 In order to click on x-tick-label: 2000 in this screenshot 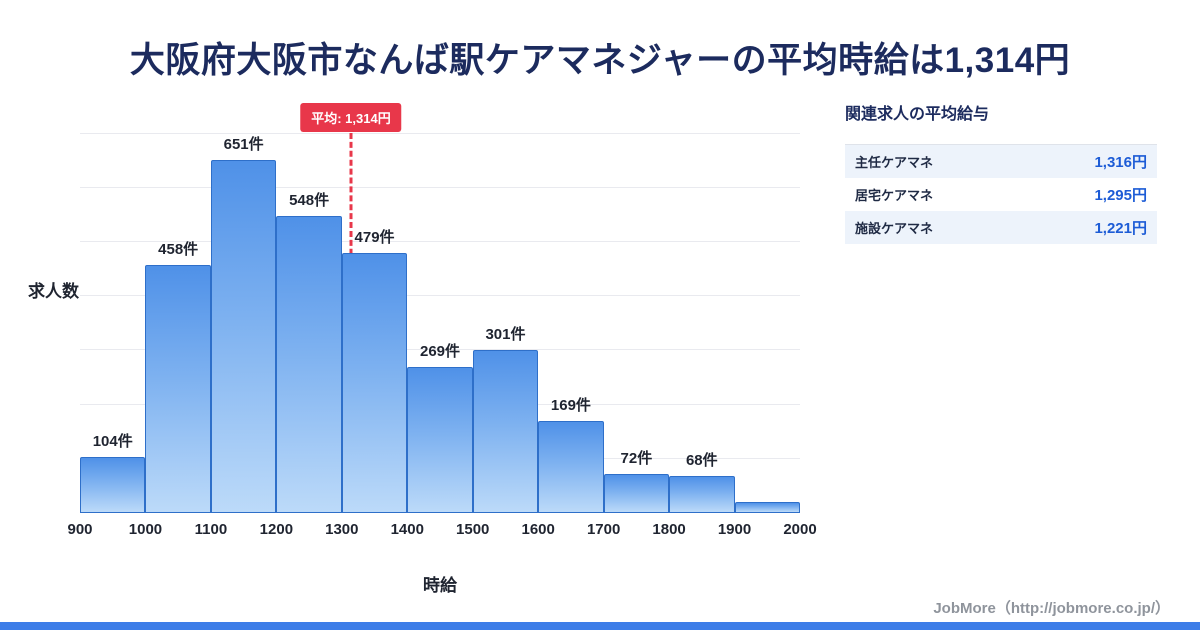, I will do `click(800, 529)`.